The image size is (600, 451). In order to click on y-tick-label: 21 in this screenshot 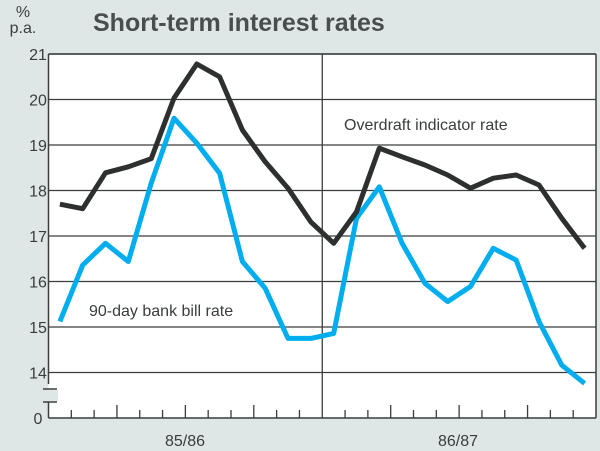, I will do `click(38, 55)`.